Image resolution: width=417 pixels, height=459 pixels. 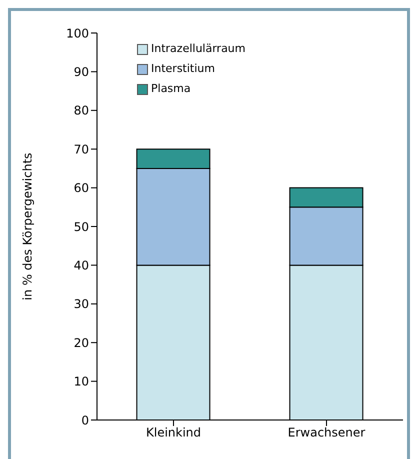 What do you see at coordinates (81, 304) in the screenshot?
I see `y-tick-label: 30` at bounding box center [81, 304].